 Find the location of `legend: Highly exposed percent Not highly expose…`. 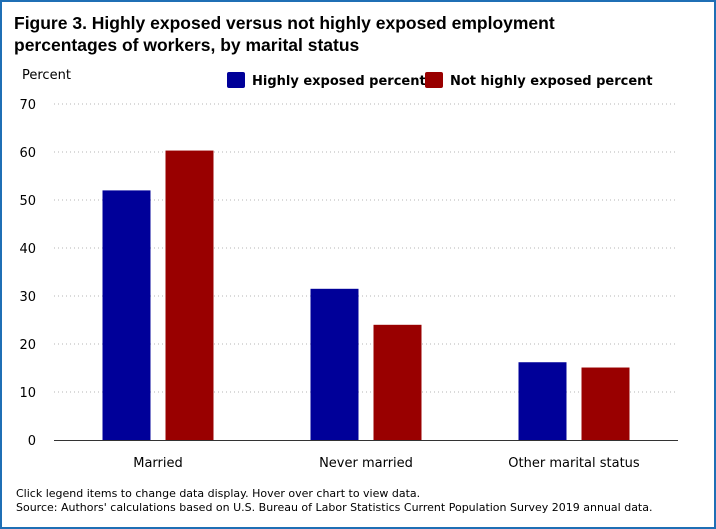

legend: Highly exposed percent Not highly expose… is located at coordinates (440, 80).